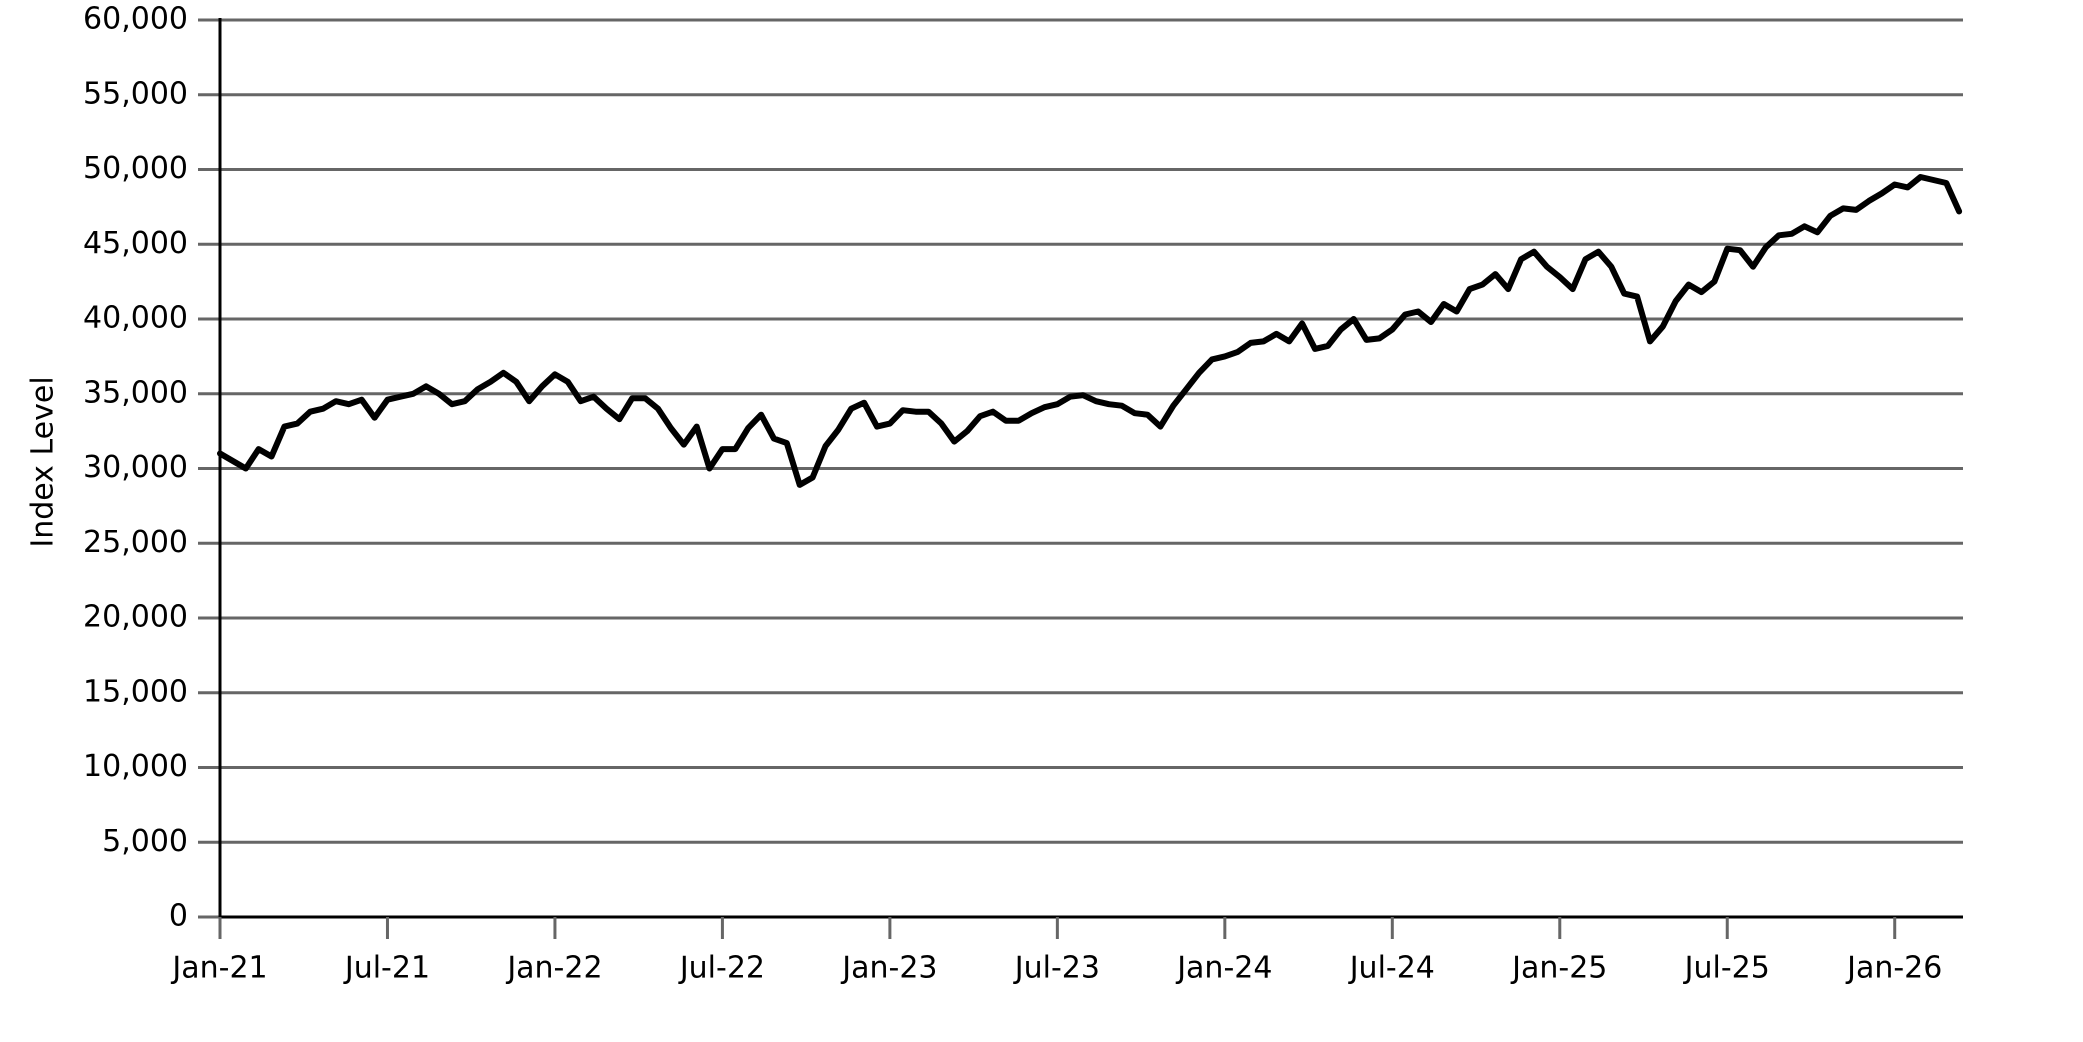  What do you see at coordinates (386, 968) in the screenshot?
I see `x-tick-label: Jul-21` at bounding box center [386, 968].